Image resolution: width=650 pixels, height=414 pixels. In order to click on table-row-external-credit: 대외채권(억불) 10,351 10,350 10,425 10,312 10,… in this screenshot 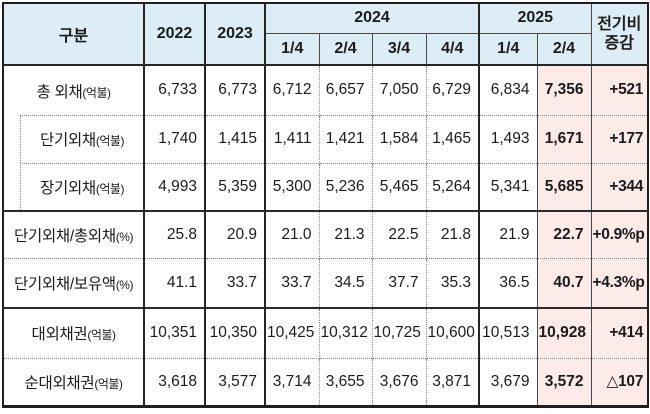, I will do `click(326, 332)`.